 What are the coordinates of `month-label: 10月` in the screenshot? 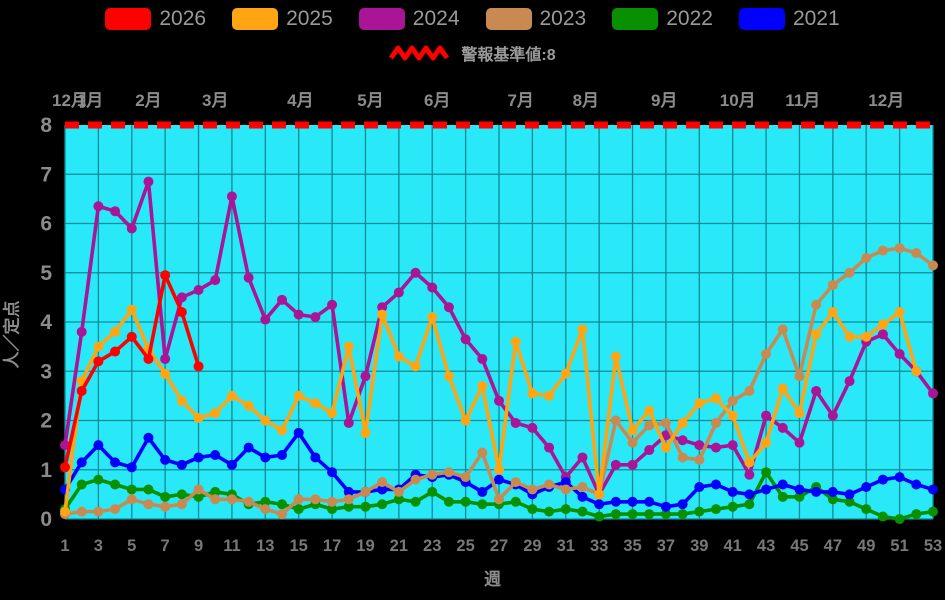 It's located at (738, 100).